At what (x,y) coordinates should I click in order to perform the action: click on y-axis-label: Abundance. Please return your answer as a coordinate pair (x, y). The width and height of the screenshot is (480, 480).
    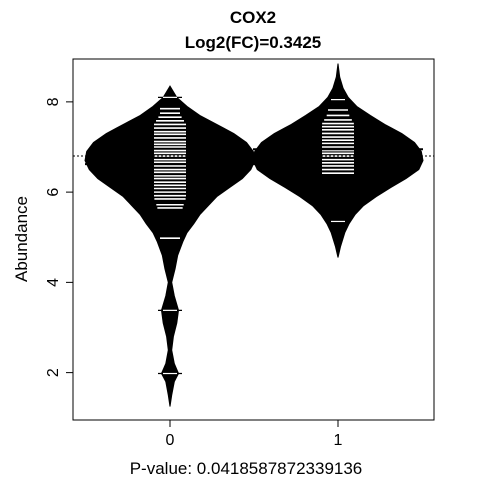
    Looking at the image, I should click on (21, 239).